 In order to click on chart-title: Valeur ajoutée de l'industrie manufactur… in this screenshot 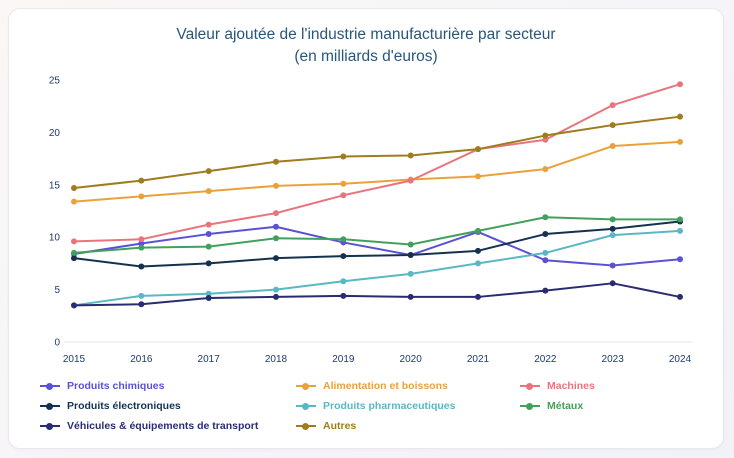, I will do `click(366, 34)`.